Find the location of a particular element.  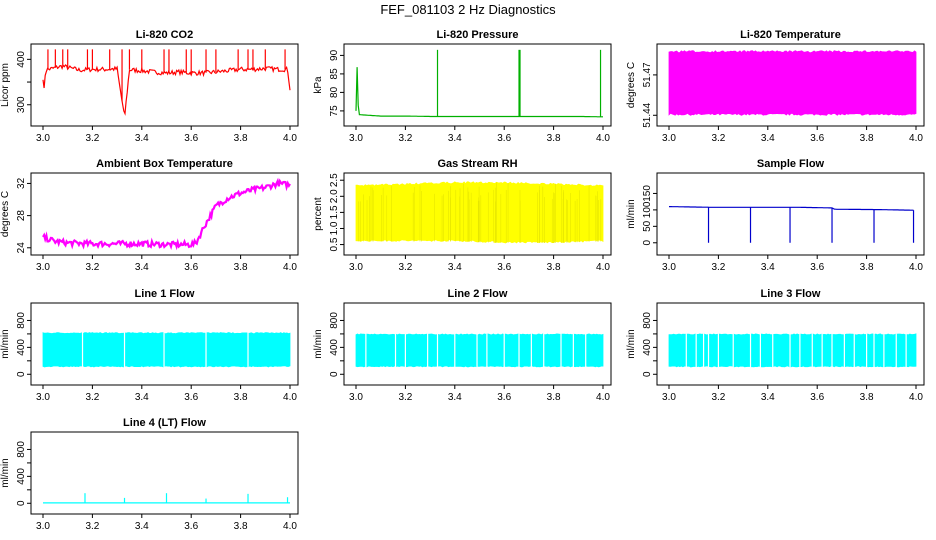

y-axis-label: Licor ppm is located at coordinates (5, 85).